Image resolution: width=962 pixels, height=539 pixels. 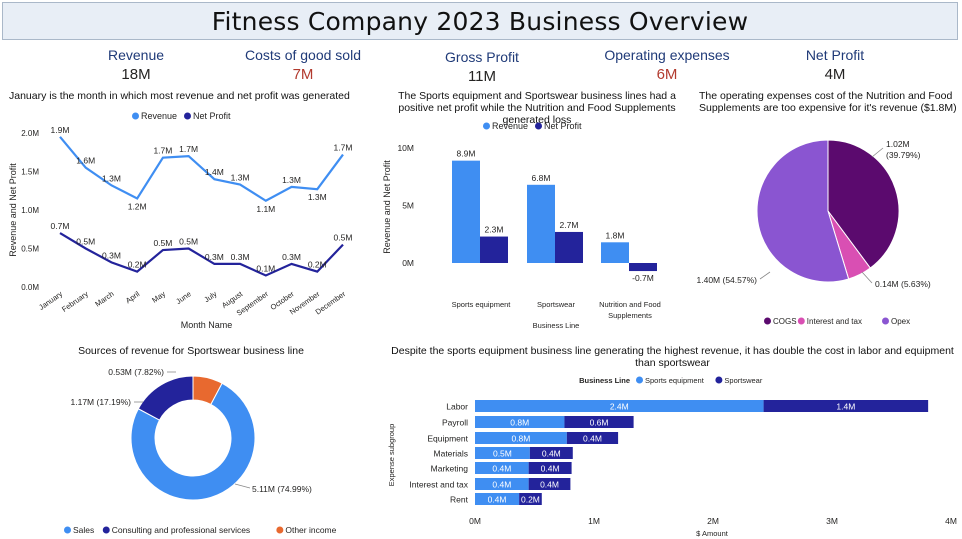 What do you see at coordinates (101, 402) in the screenshot?
I see `donut-data-label: 1.17M (17.19%)` at bounding box center [101, 402].